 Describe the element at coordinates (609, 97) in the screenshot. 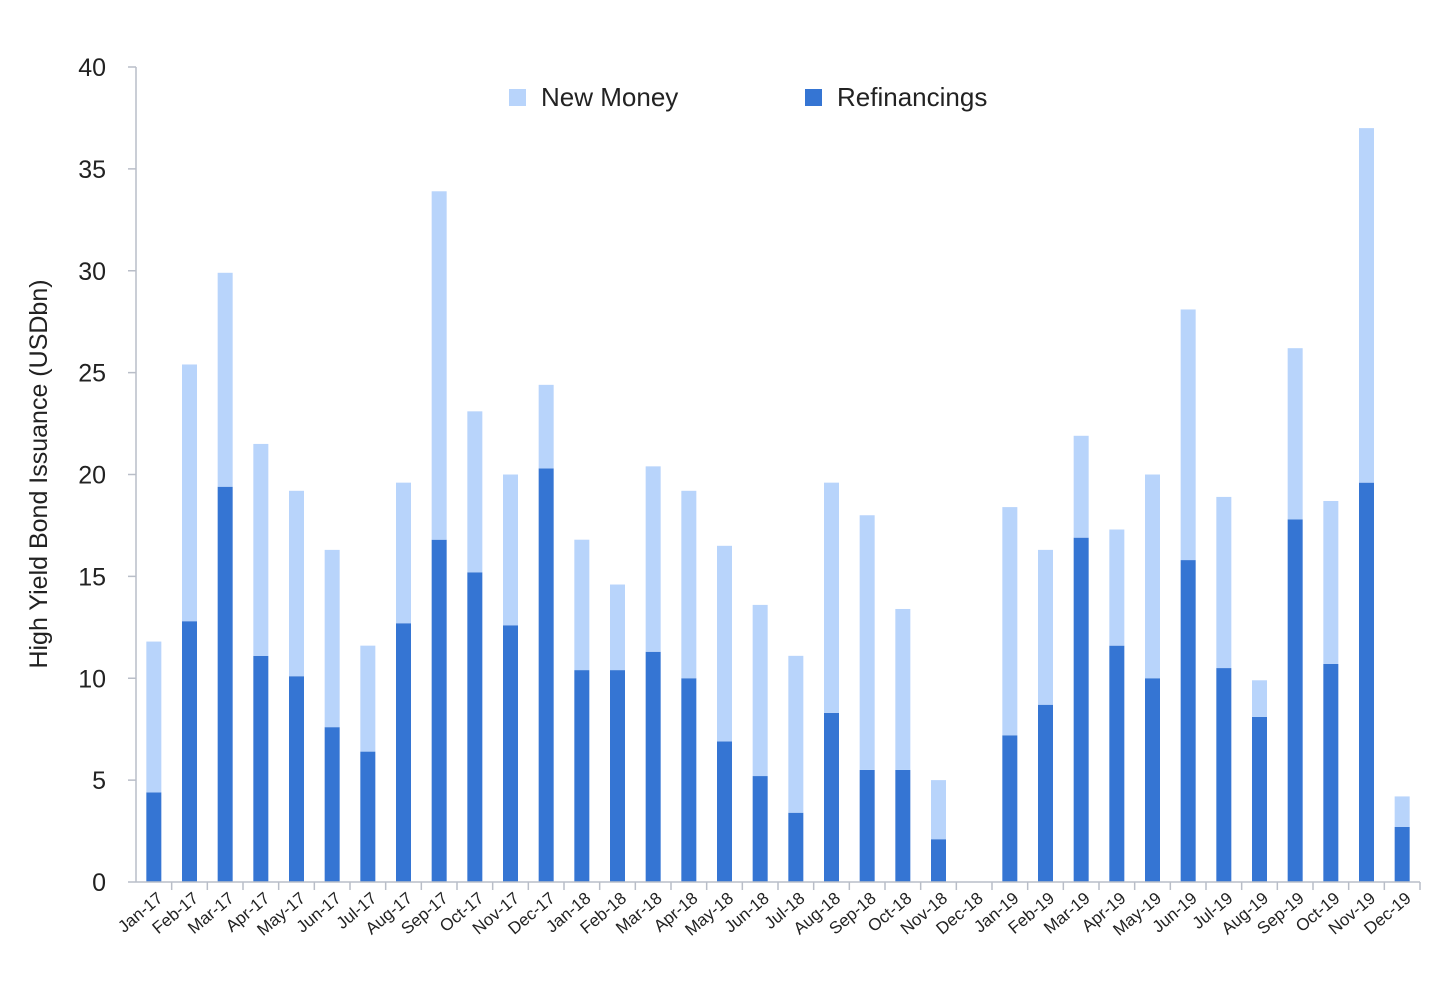

I see `legend-label: New Money` at that location.